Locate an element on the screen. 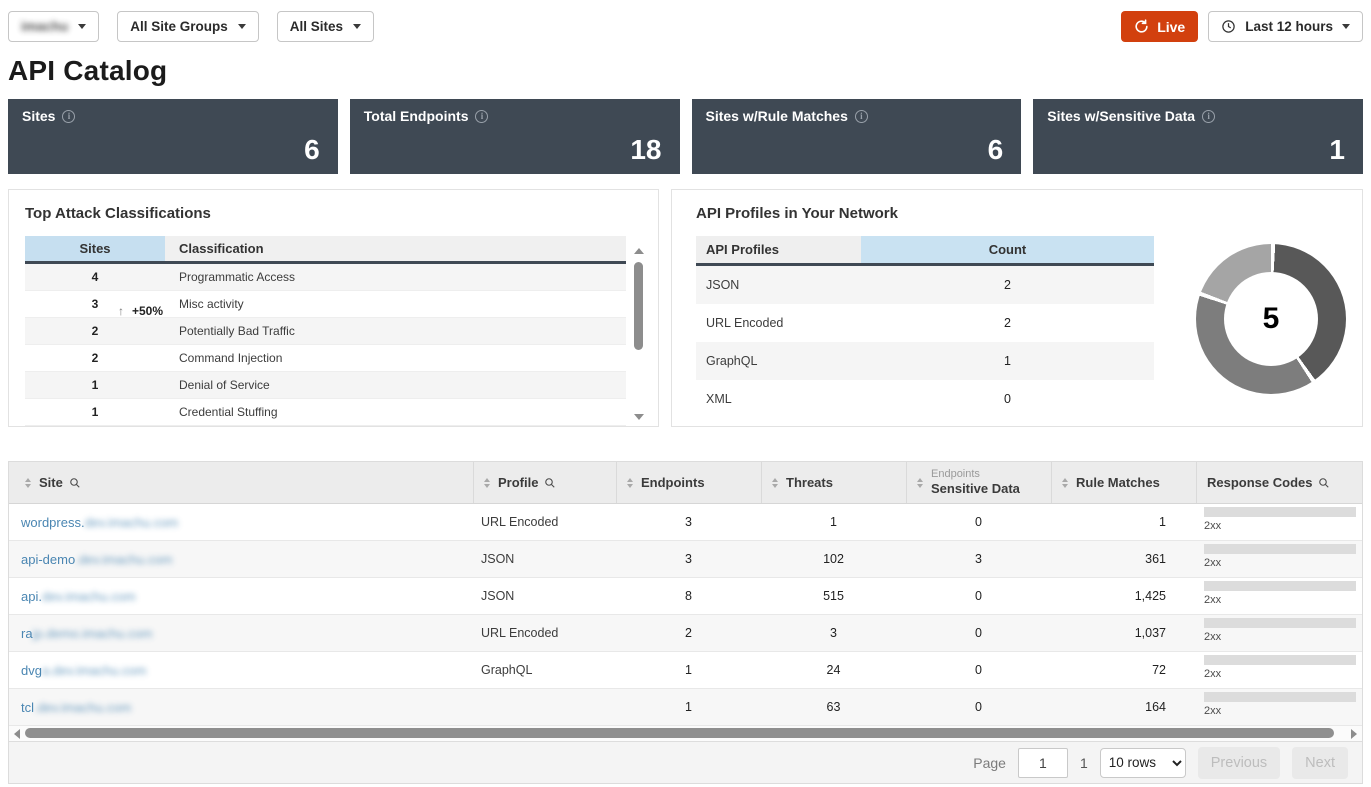  threats-cell: 515 is located at coordinates (833, 596).